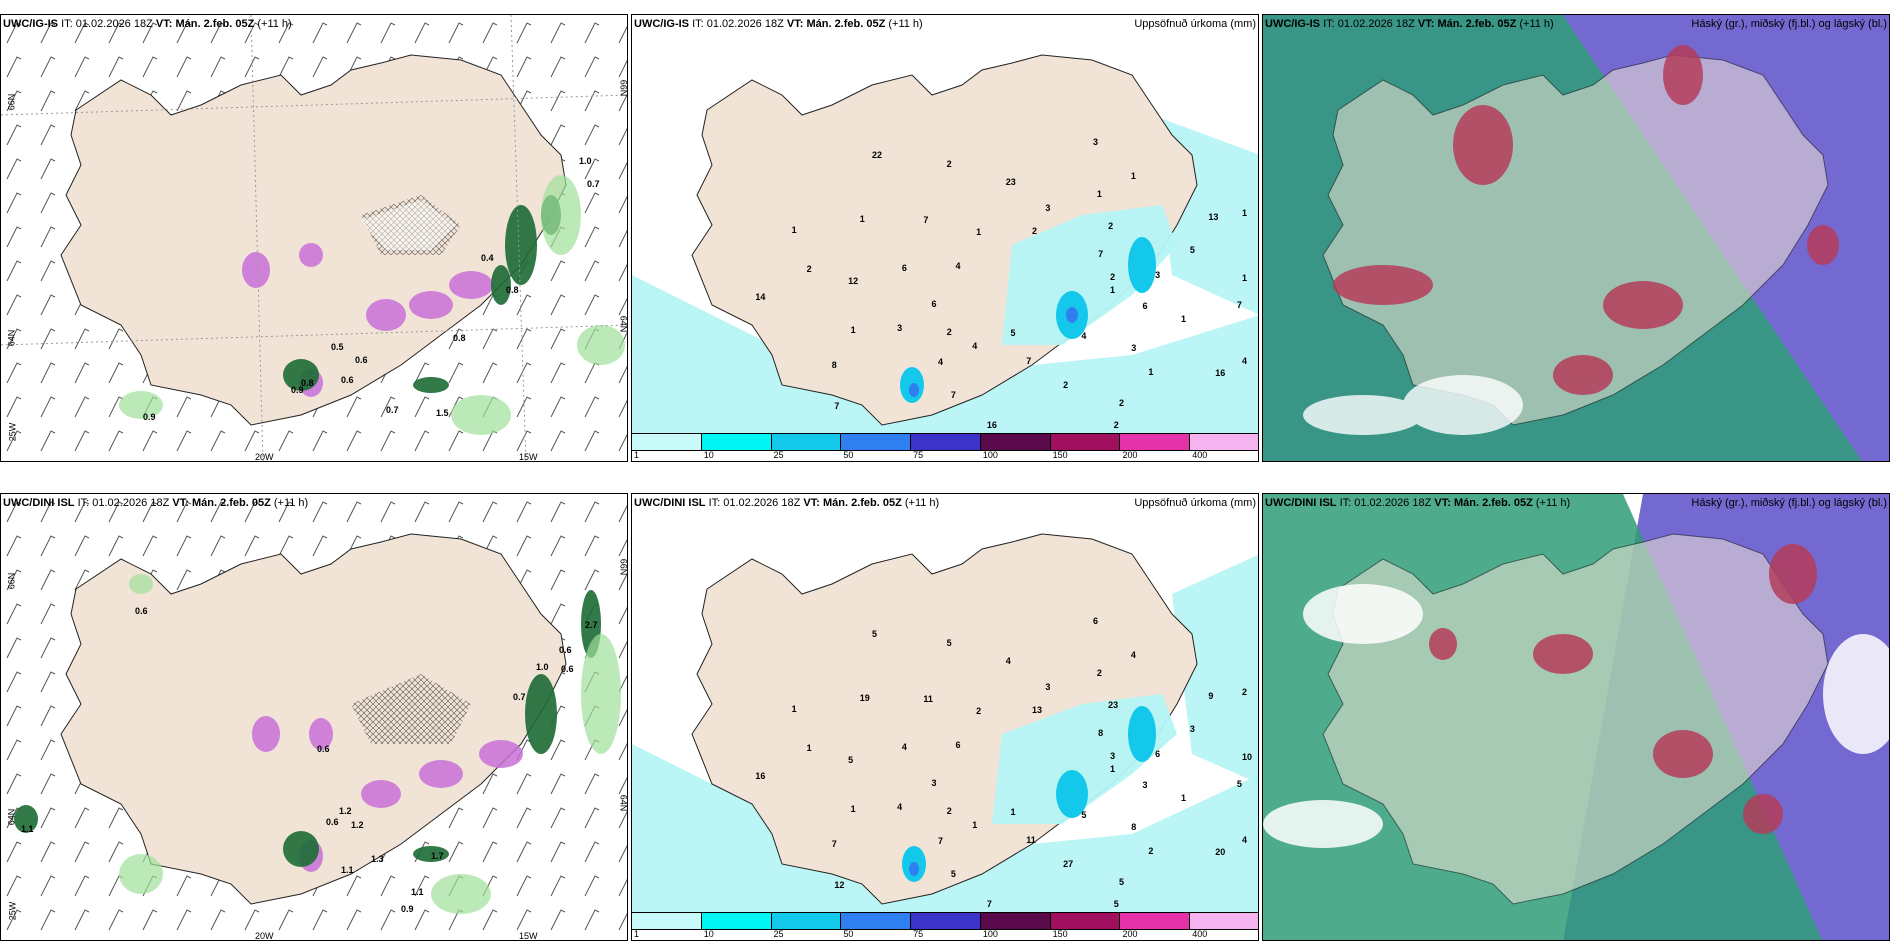 The image size is (1900, 950). I want to click on colorbar-tick: 25, so click(778, 455).